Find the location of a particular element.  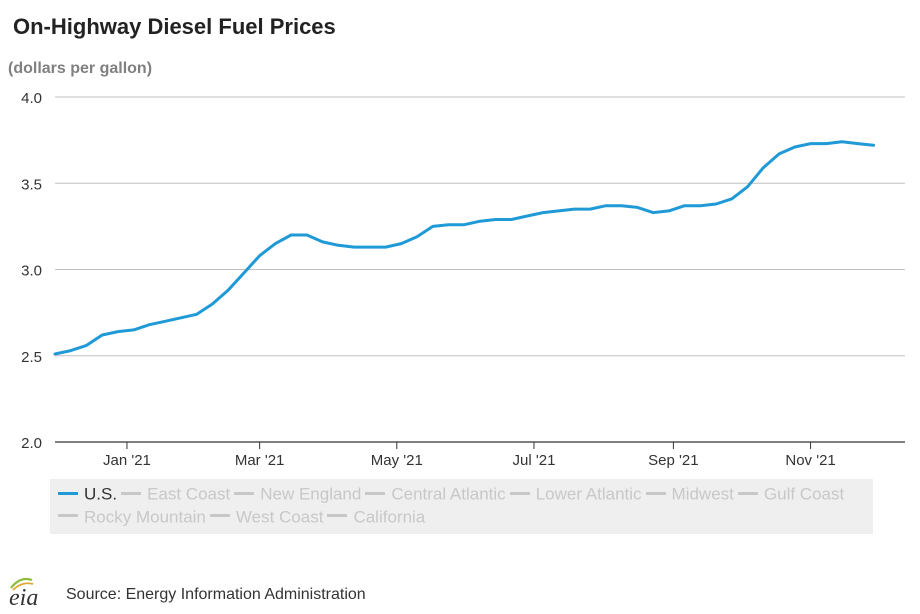

logo-arc-green is located at coordinates (21, 583).